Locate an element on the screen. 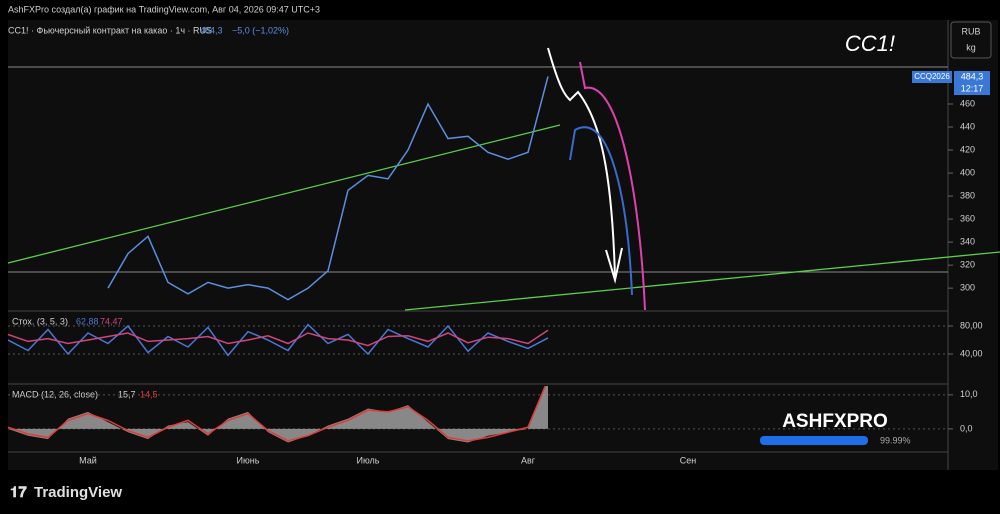 The width and height of the screenshot is (1000, 514). macd-histogram is located at coordinates (278, 414).